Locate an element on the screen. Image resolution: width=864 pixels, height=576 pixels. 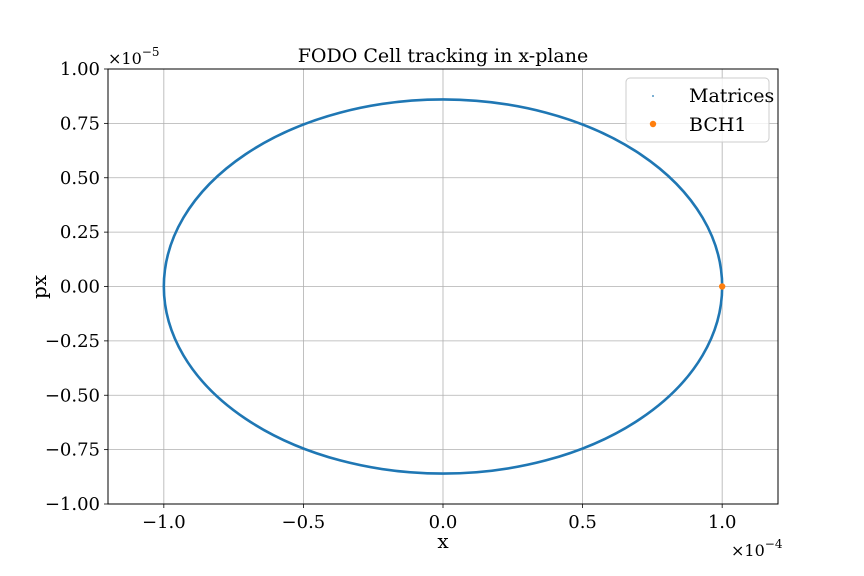
x-ticks: −1.0 −0.5 0.0 0.5 1.0 is located at coordinates (439, 518).